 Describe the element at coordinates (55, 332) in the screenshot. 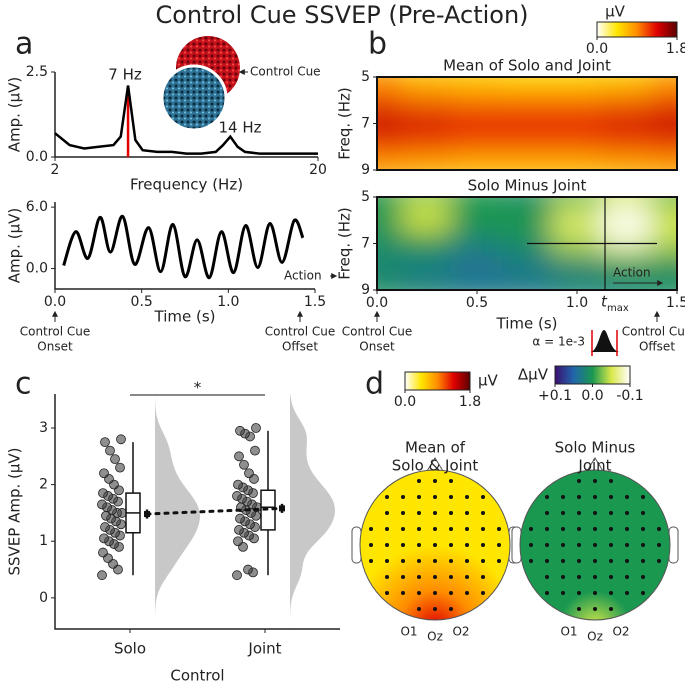

I see `onset-label: Control Cue` at that location.